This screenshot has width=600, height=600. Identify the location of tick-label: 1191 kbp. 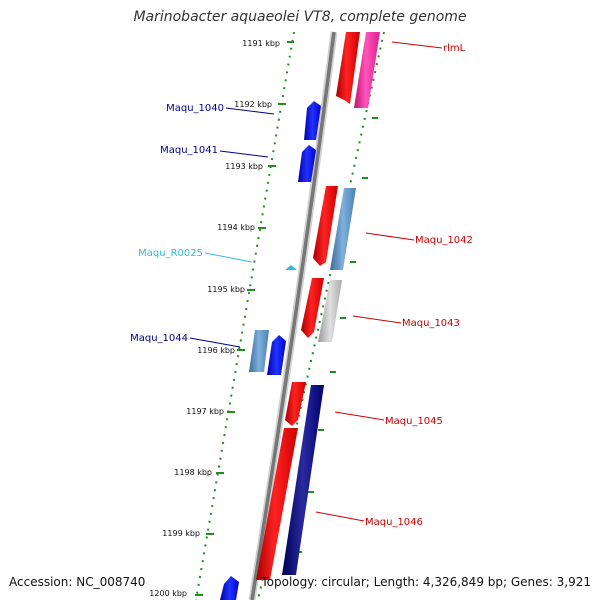
(261, 43).